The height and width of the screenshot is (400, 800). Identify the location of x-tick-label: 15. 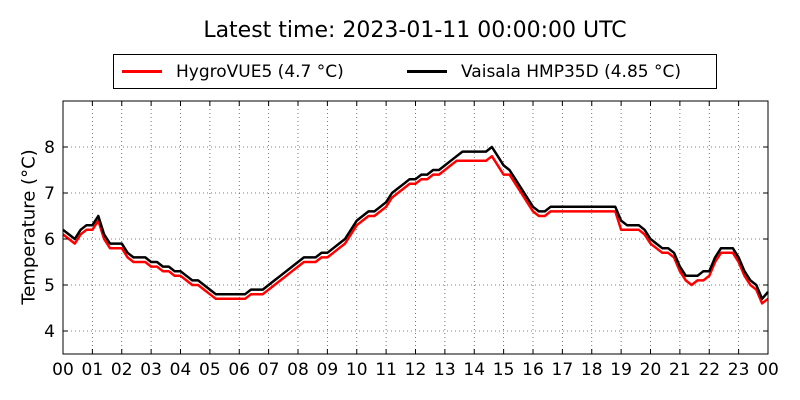
(504, 370).